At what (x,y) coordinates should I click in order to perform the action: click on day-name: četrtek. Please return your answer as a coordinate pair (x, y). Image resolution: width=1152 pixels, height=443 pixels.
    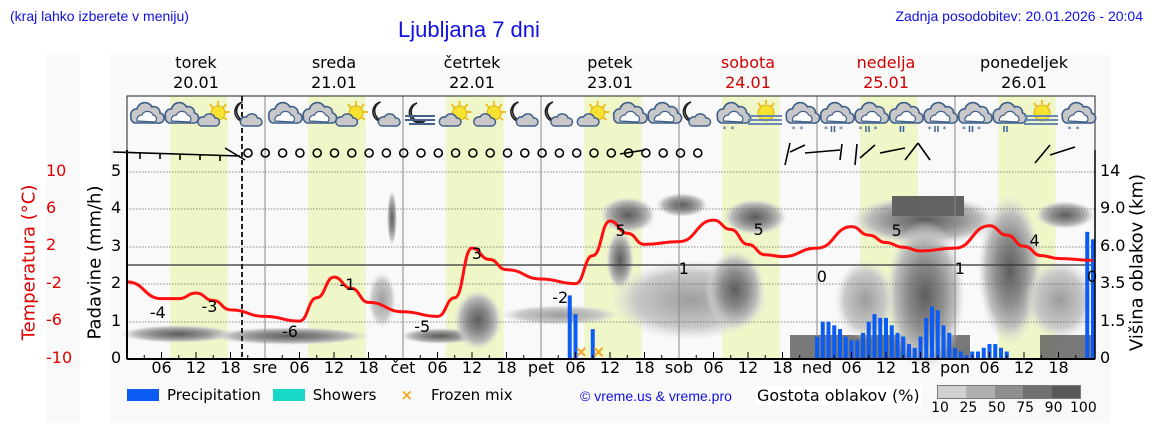
    Looking at the image, I should click on (472, 62).